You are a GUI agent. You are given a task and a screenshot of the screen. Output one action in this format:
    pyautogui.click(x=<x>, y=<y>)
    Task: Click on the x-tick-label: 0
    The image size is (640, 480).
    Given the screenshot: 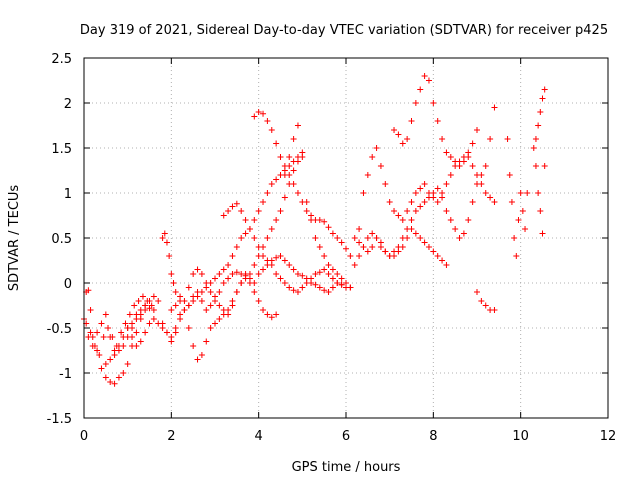 What is the action you would take?
    pyautogui.click(x=84, y=436)
    